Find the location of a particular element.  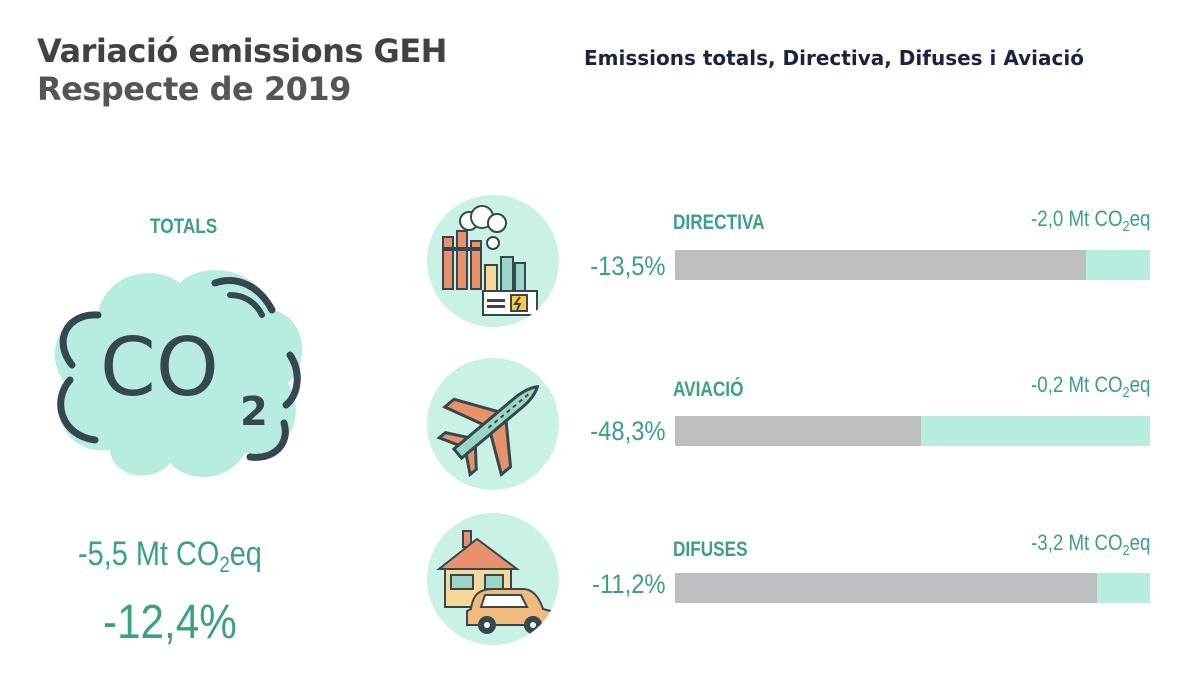

factory-icon is located at coordinates (493, 261).